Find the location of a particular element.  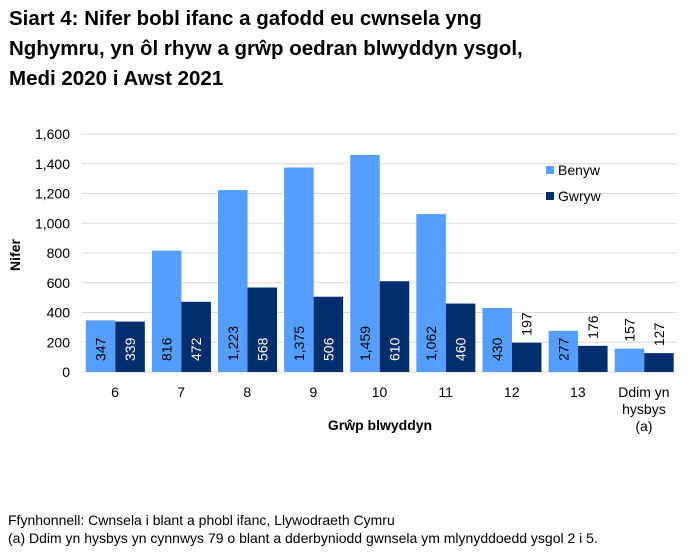

x-tick-label: (a) is located at coordinates (643, 426).